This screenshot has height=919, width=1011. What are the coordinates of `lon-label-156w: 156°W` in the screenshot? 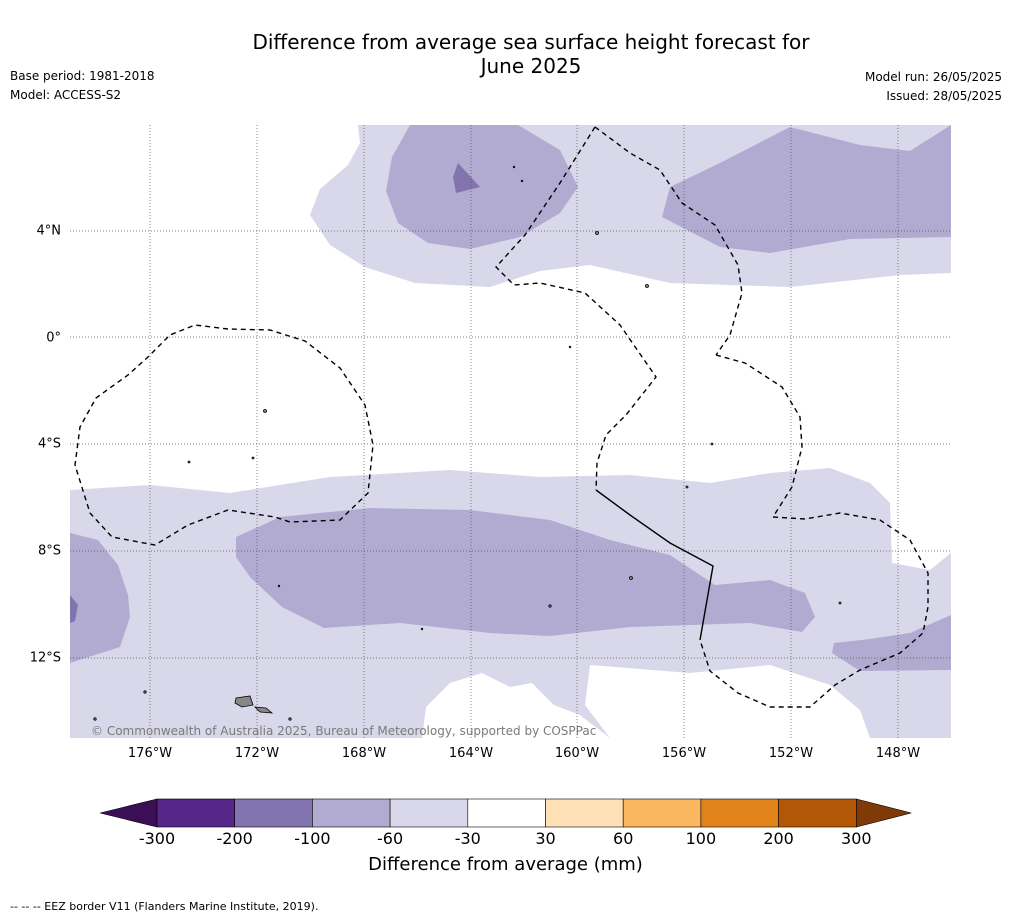 It's located at (684, 753).